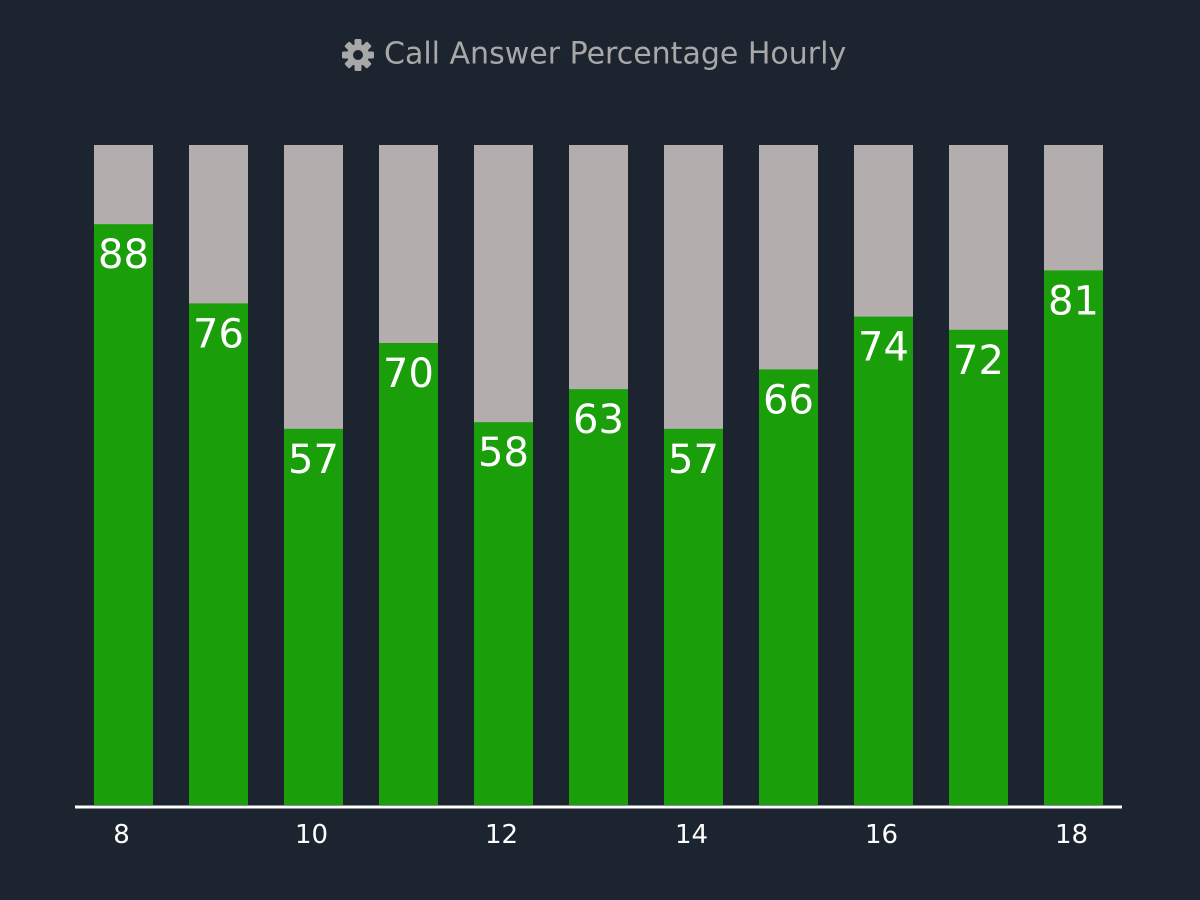 This screenshot has width=1200, height=900. What do you see at coordinates (978, 361) in the screenshot?
I see `value-label: 72` at bounding box center [978, 361].